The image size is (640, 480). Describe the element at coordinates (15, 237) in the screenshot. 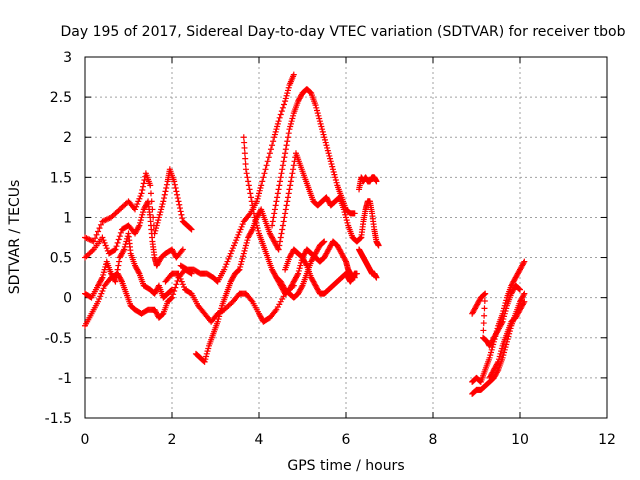

I see `y-axis-label: SDTVAR / TECUs` at that location.